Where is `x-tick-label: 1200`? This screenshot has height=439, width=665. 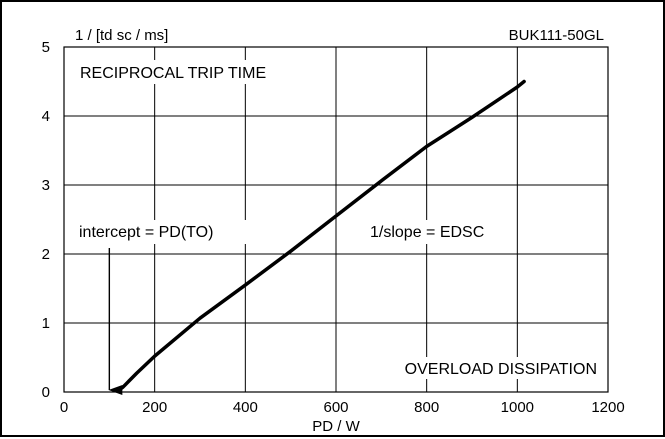 x-tick-label: 1200 is located at coordinates (607, 407).